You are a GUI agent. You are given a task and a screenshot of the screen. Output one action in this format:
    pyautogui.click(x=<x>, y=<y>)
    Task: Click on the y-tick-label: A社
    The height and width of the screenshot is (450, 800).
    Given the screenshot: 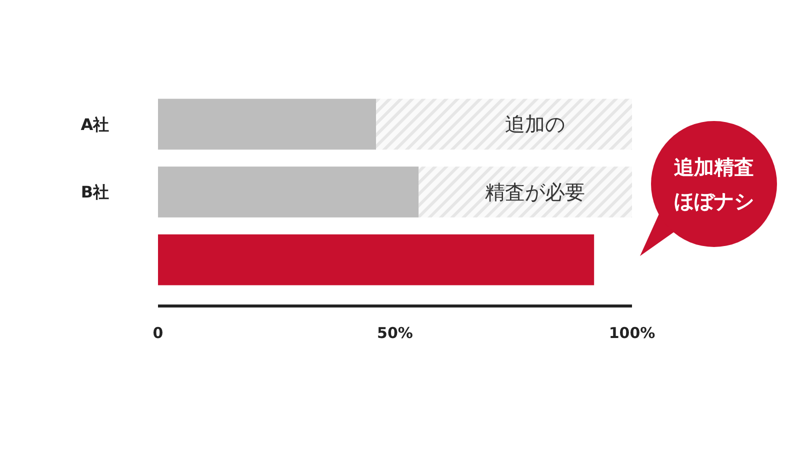 What is the action you would take?
    pyautogui.click(x=95, y=124)
    